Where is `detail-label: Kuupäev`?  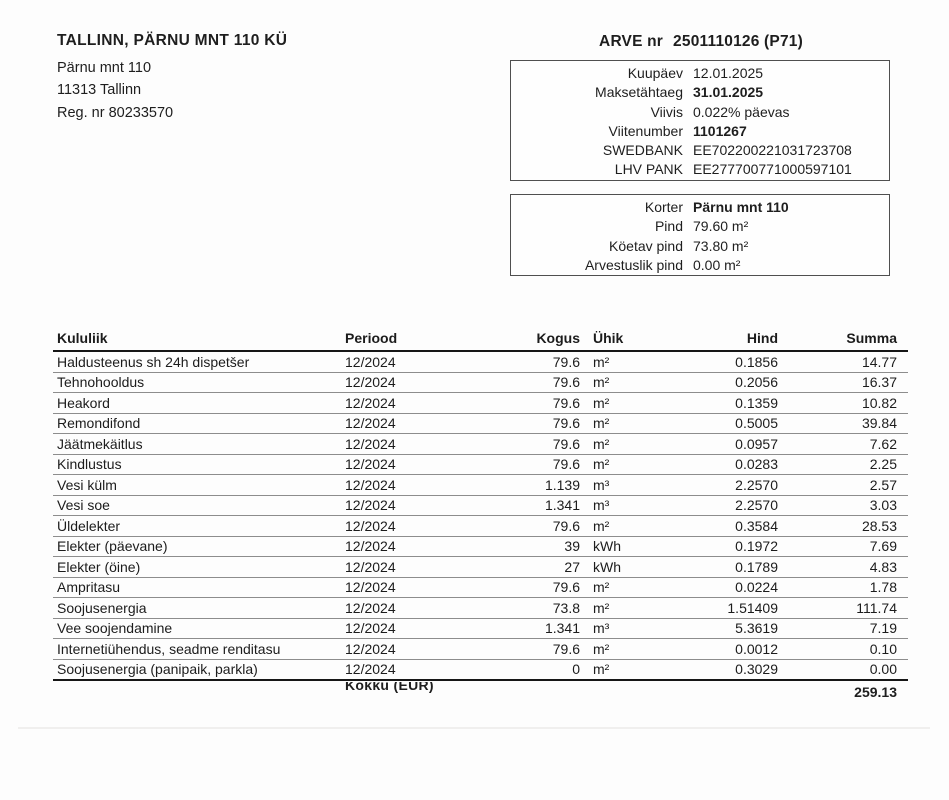 detail-label: Kuupäev is located at coordinates (655, 73).